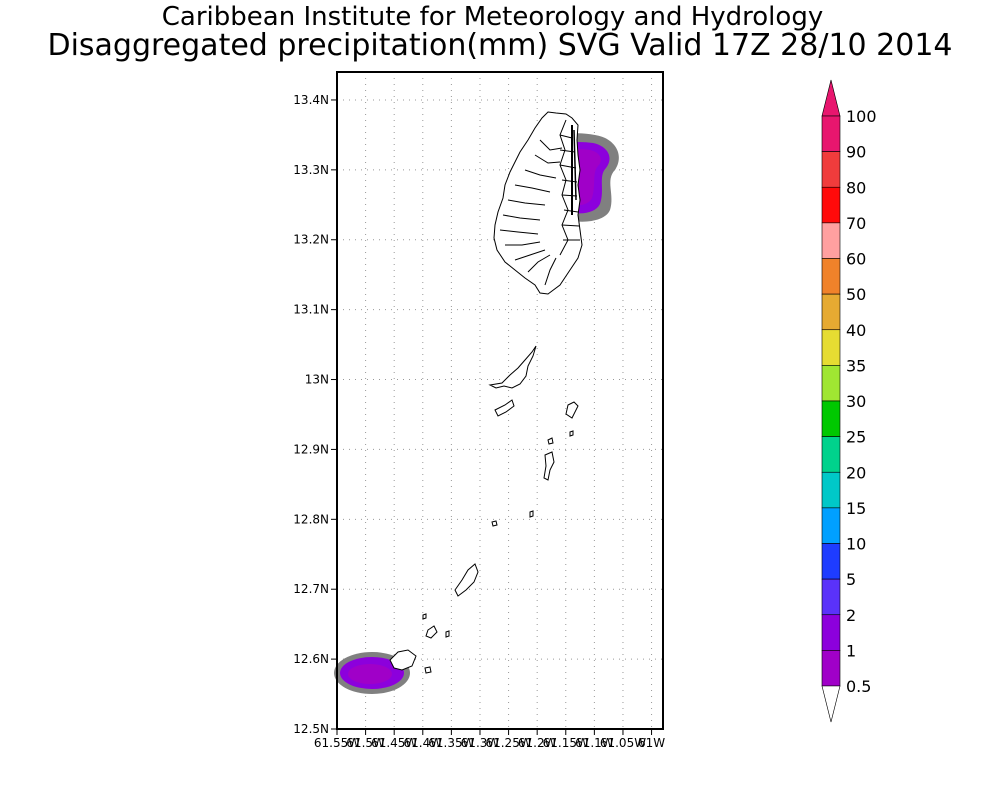  What do you see at coordinates (311, 659) in the screenshot?
I see `lat-tick-label: 12.6N` at bounding box center [311, 659].